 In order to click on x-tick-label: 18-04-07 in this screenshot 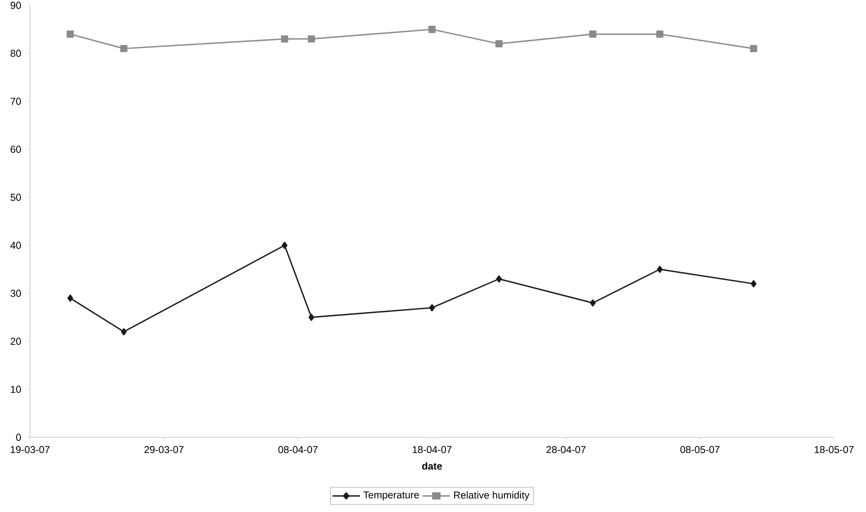, I will do `click(432, 450)`.